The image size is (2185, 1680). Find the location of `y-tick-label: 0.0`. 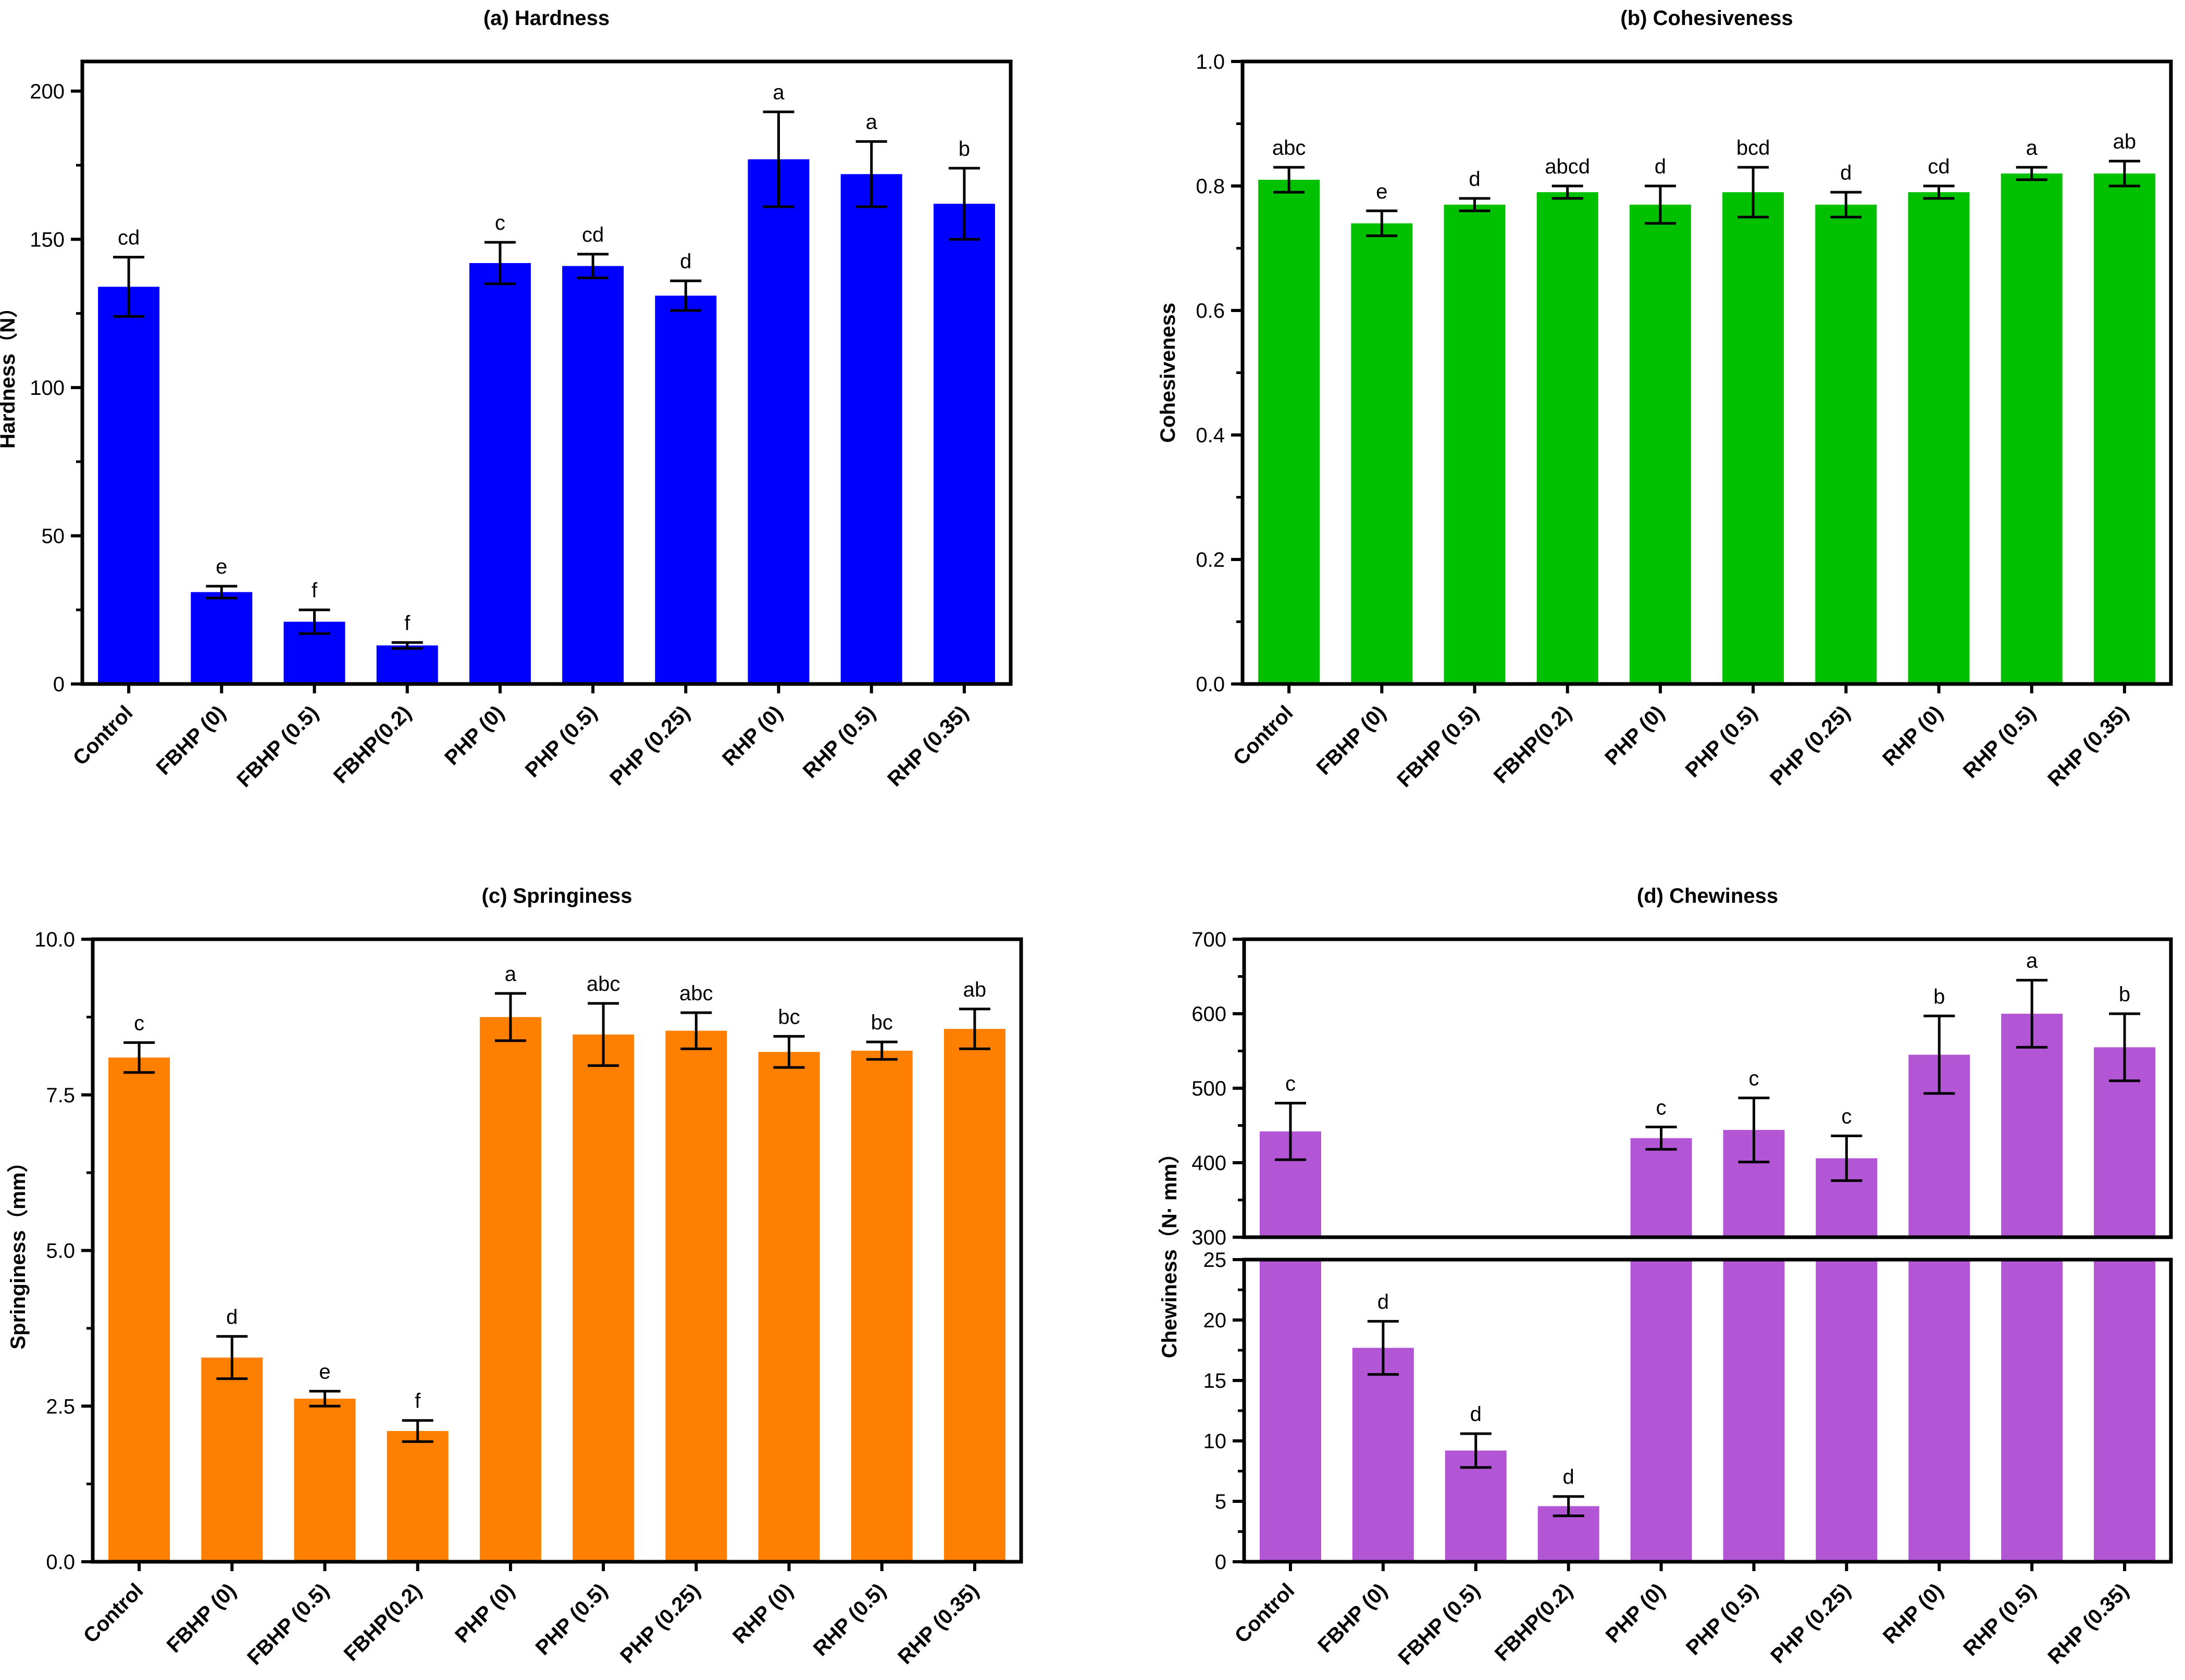

y-tick-label: 0.0 is located at coordinates (1210, 684).